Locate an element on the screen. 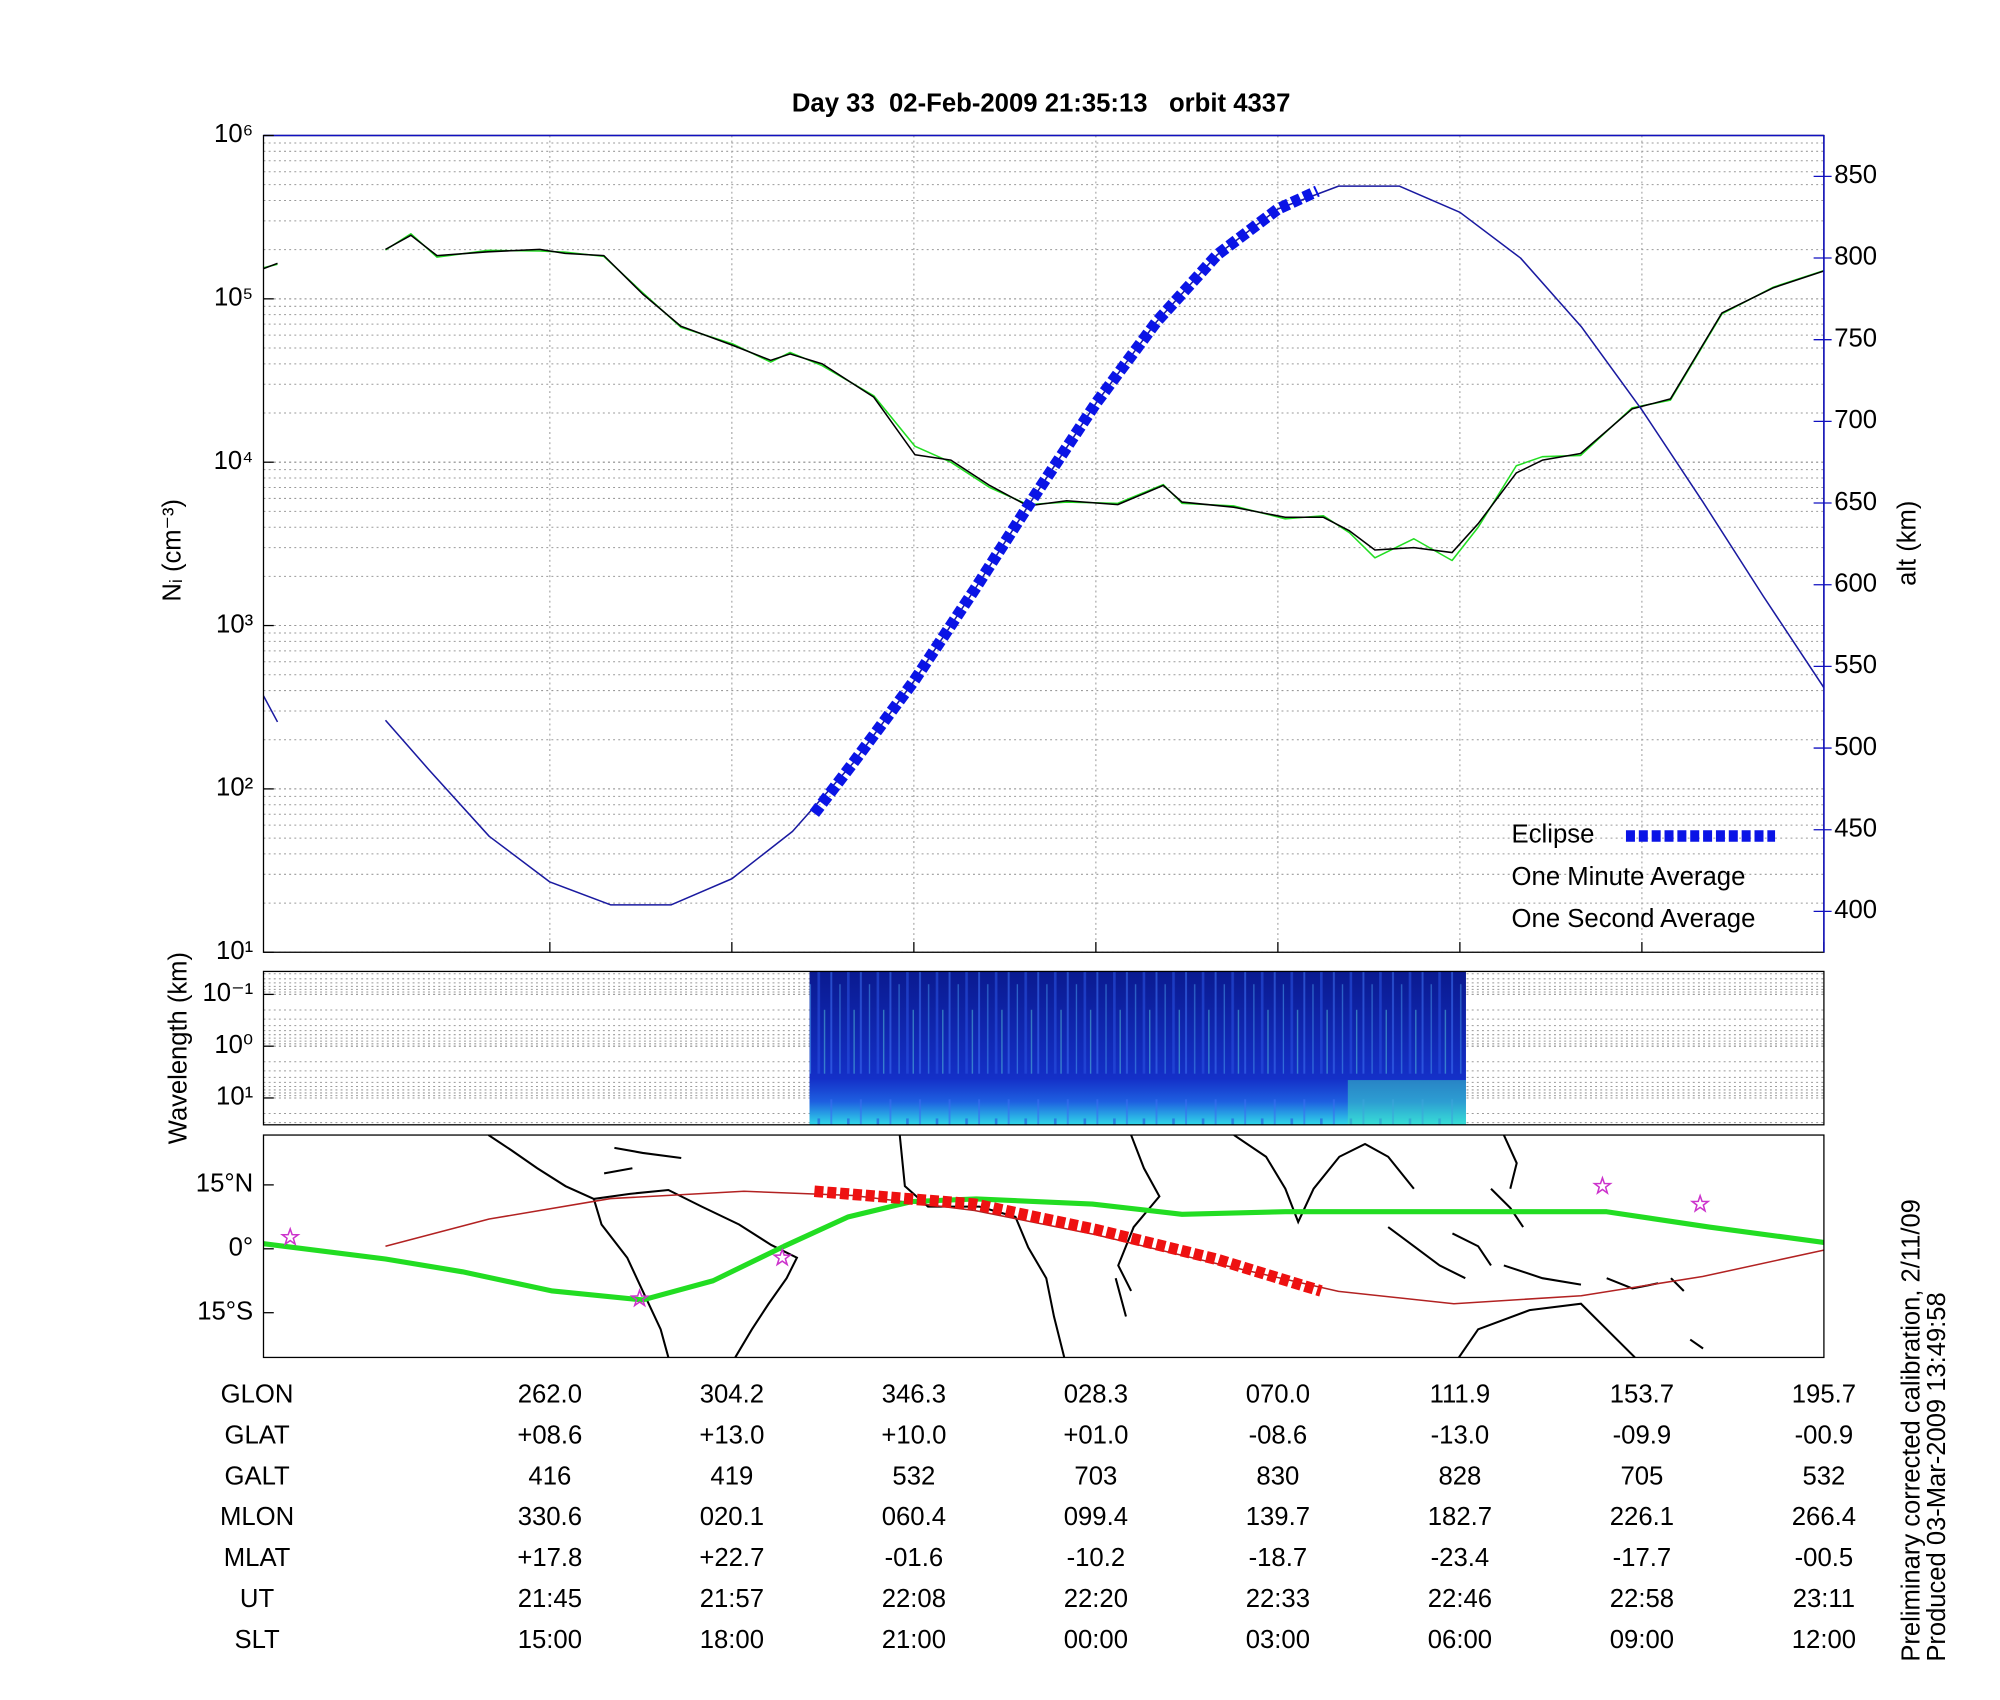 Image resolution: width=2000 pixels, height=1700 pixels. table-cell: -01.6 is located at coordinates (914, 1558).